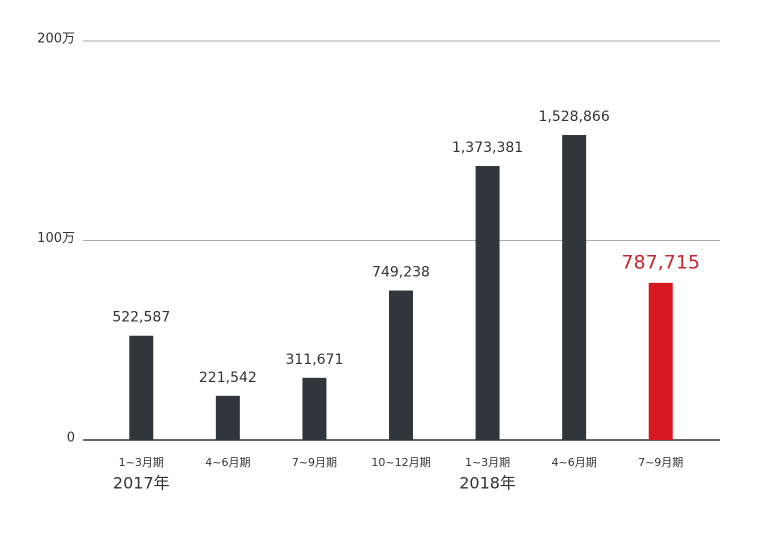 This screenshot has width=777, height=534. What do you see at coordinates (56, 238) in the screenshot?
I see `y-tick-label: 100万` at bounding box center [56, 238].